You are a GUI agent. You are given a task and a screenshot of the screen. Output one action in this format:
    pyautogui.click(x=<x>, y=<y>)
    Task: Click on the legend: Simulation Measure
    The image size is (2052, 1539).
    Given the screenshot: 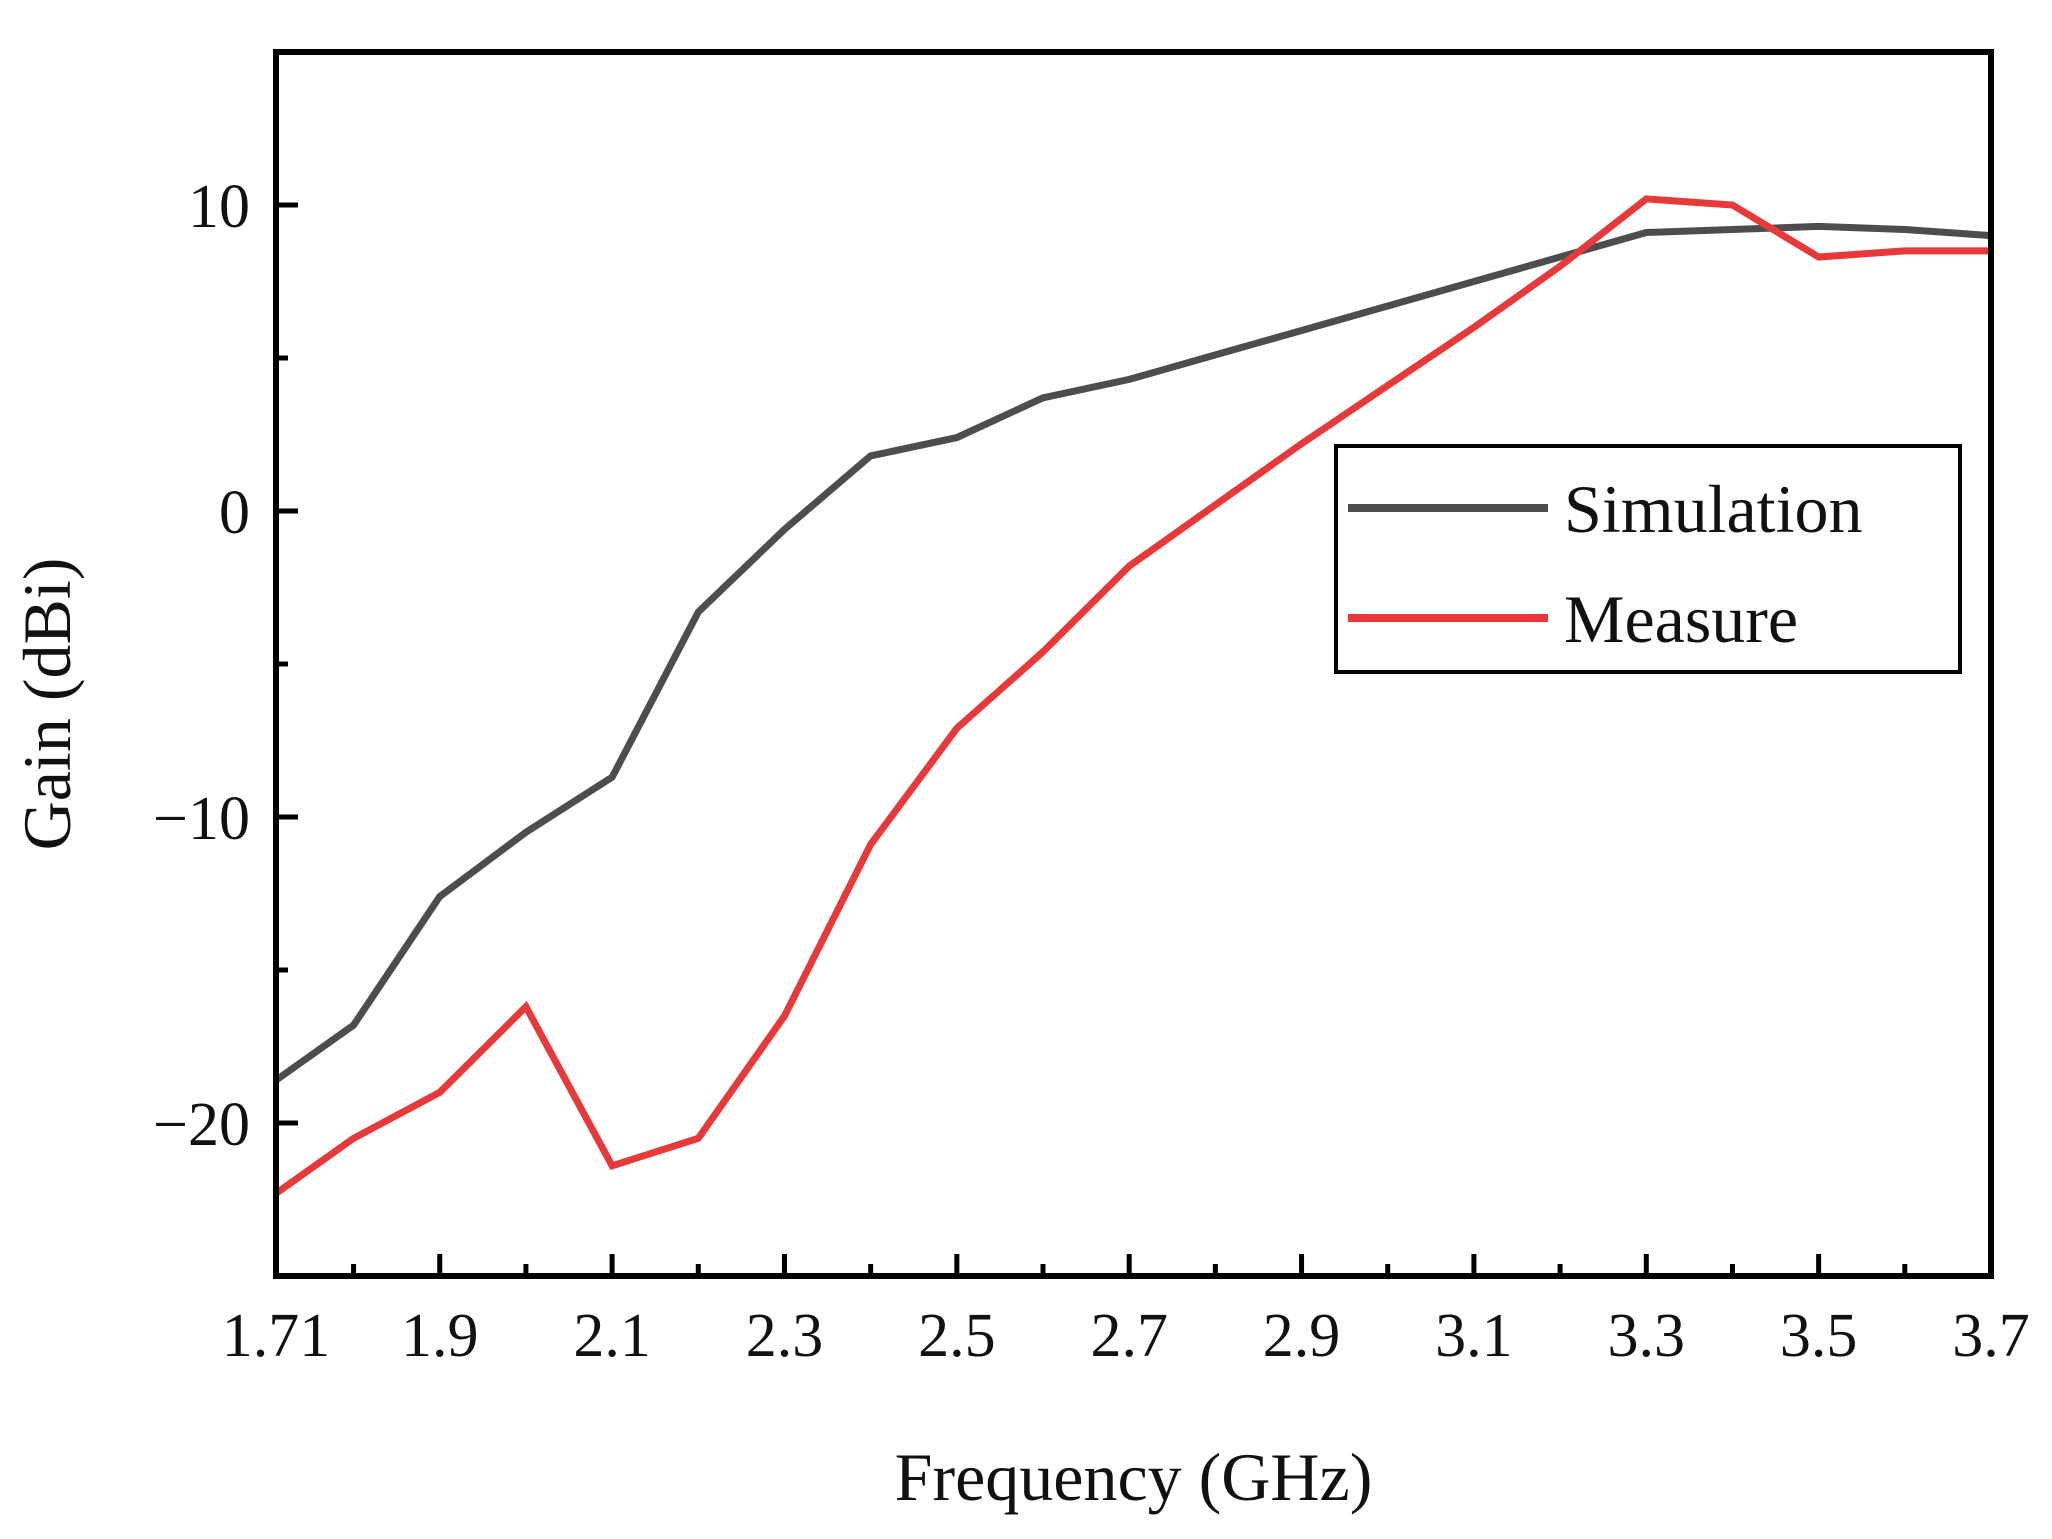 What is the action you would take?
    pyautogui.click(x=1648, y=559)
    